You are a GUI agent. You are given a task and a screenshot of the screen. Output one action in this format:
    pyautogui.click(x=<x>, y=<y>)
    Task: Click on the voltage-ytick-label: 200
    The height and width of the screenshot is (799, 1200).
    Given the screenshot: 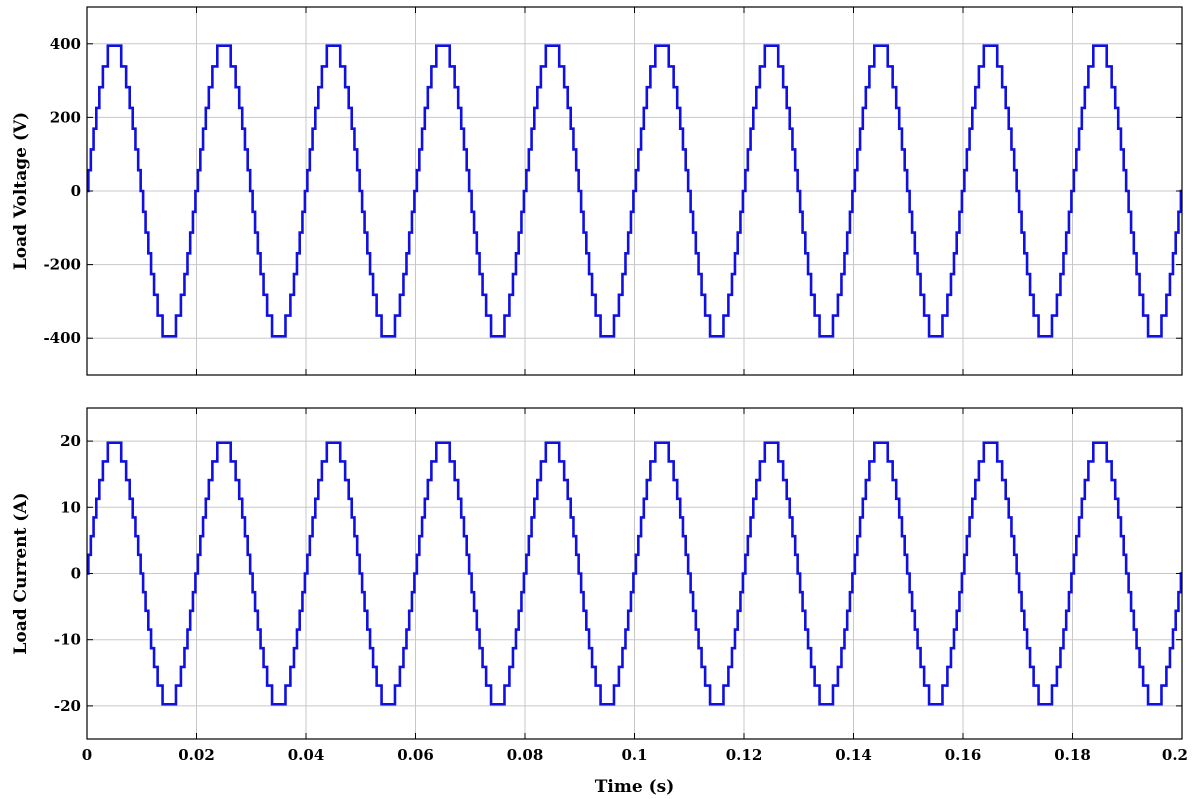 What is the action you would take?
    pyautogui.click(x=65, y=117)
    